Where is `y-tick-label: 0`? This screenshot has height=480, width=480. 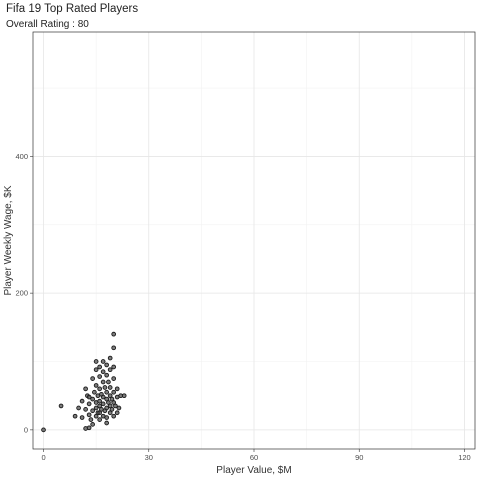 y-tick-label: 0 is located at coordinates (26, 429).